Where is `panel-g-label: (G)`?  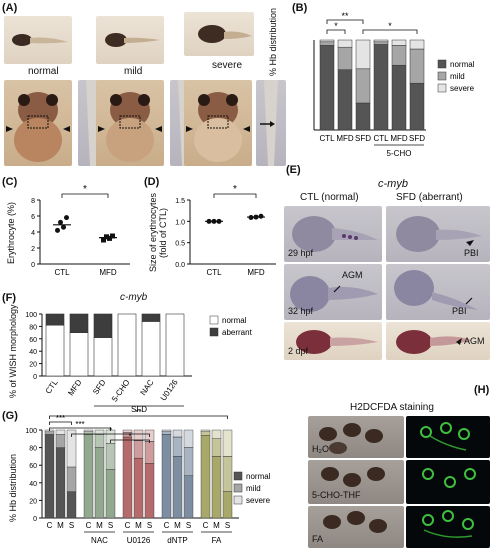
panel-g-label: (G) is located at coordinates (10, 416).